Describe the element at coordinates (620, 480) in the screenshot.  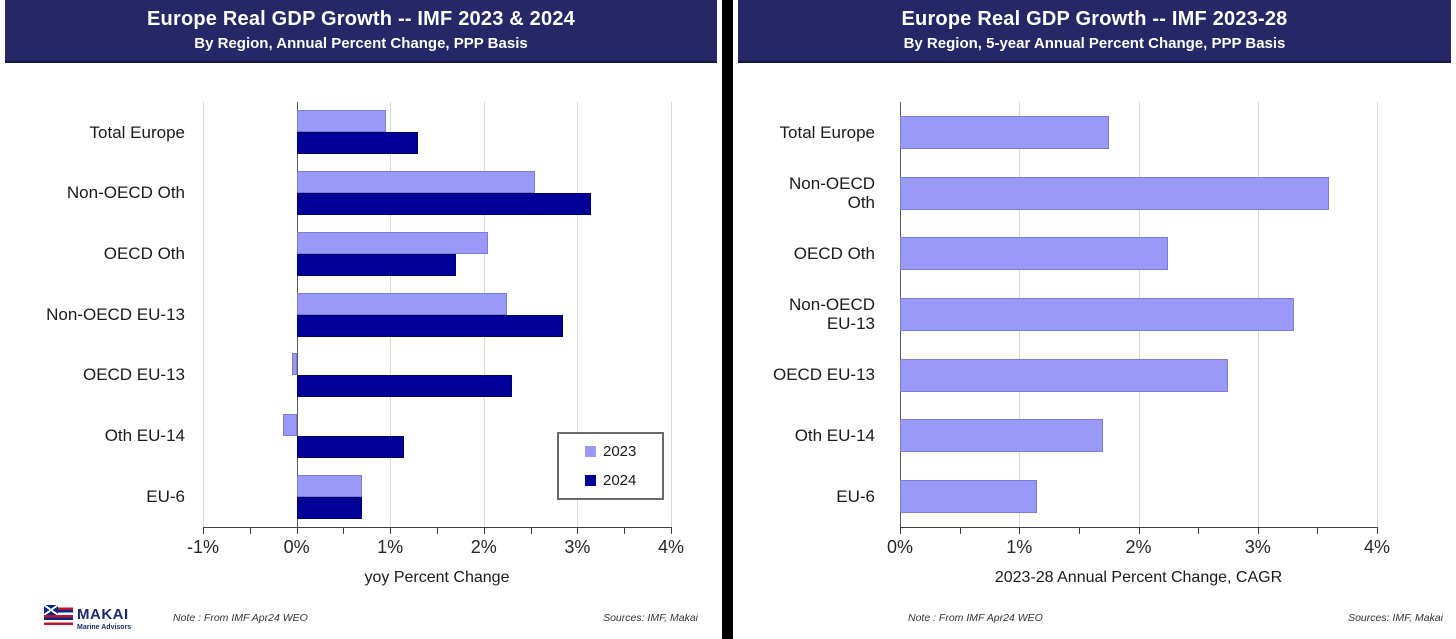
I see `legend-label-2024: 2024` at that location.